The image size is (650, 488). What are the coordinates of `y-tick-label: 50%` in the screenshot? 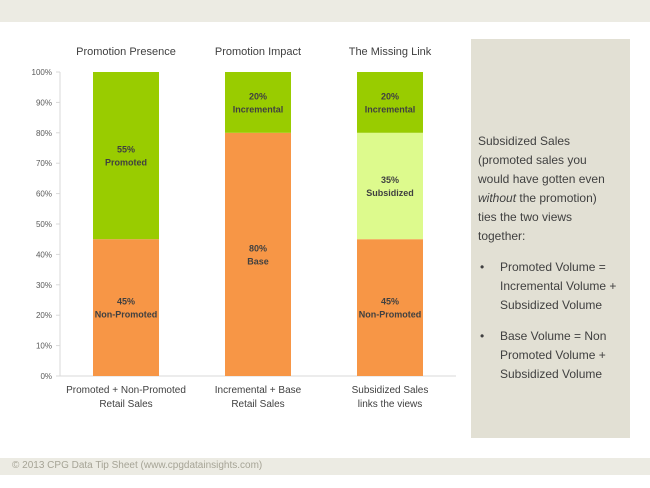 It's located at (44, 224).